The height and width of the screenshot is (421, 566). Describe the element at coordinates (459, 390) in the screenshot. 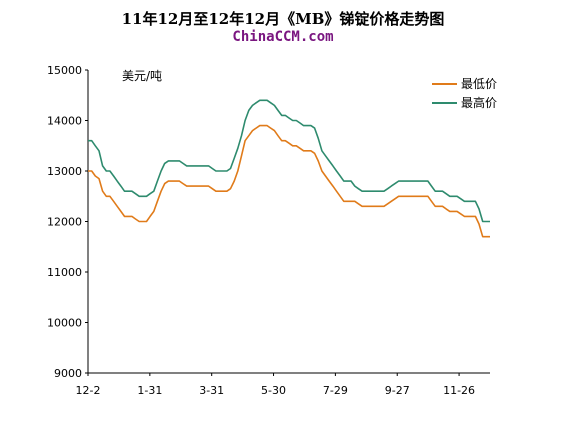

I see `x-tick-label: 11-26` at that location.